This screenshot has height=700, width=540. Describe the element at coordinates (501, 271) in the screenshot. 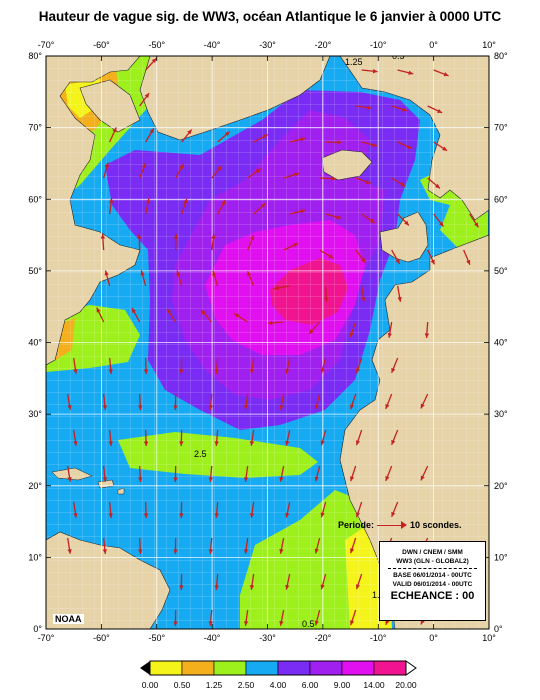

I see `lat-label: 50°` at that location.